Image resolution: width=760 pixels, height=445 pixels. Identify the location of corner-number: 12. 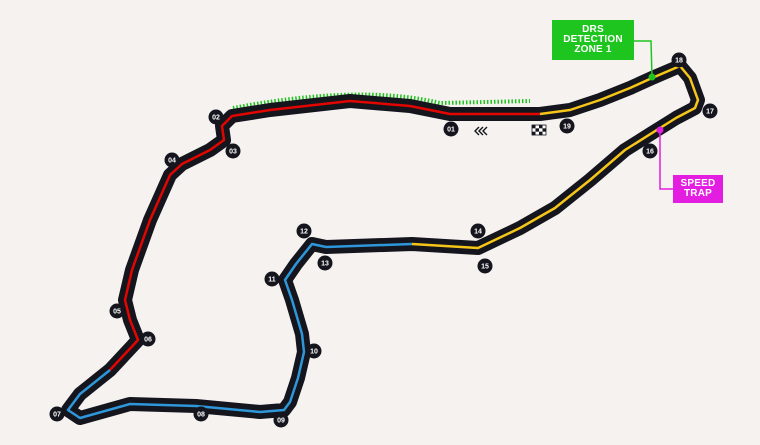
(304, 232).